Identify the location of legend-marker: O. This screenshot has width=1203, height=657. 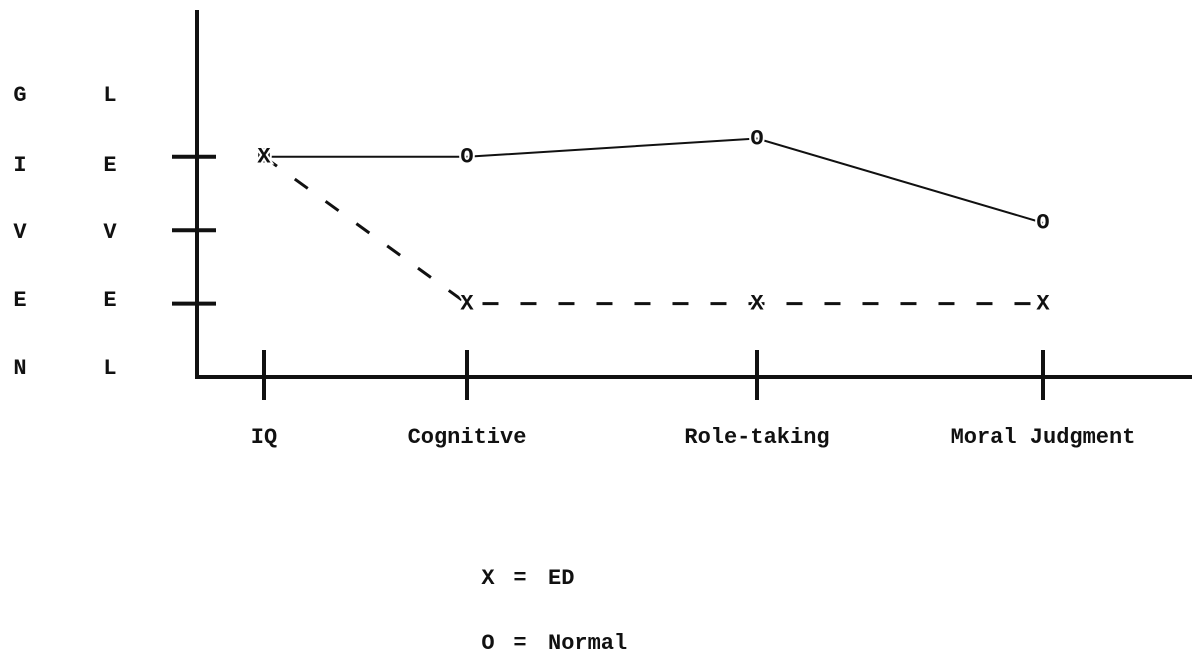
(487, 643).